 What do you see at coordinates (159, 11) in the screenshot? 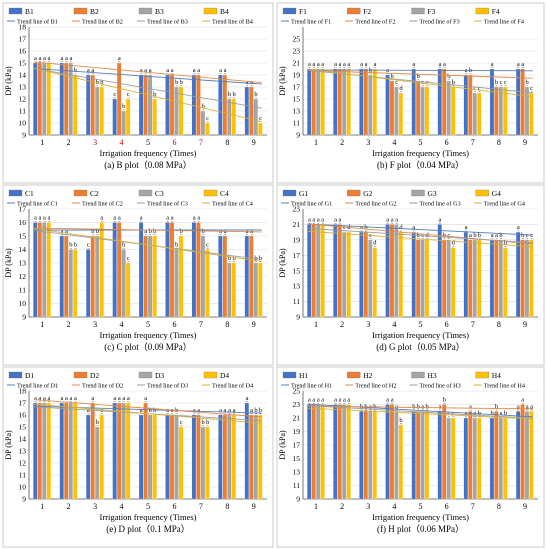
I see `legend-label-B3: B3` at bounding box center [159, 11].